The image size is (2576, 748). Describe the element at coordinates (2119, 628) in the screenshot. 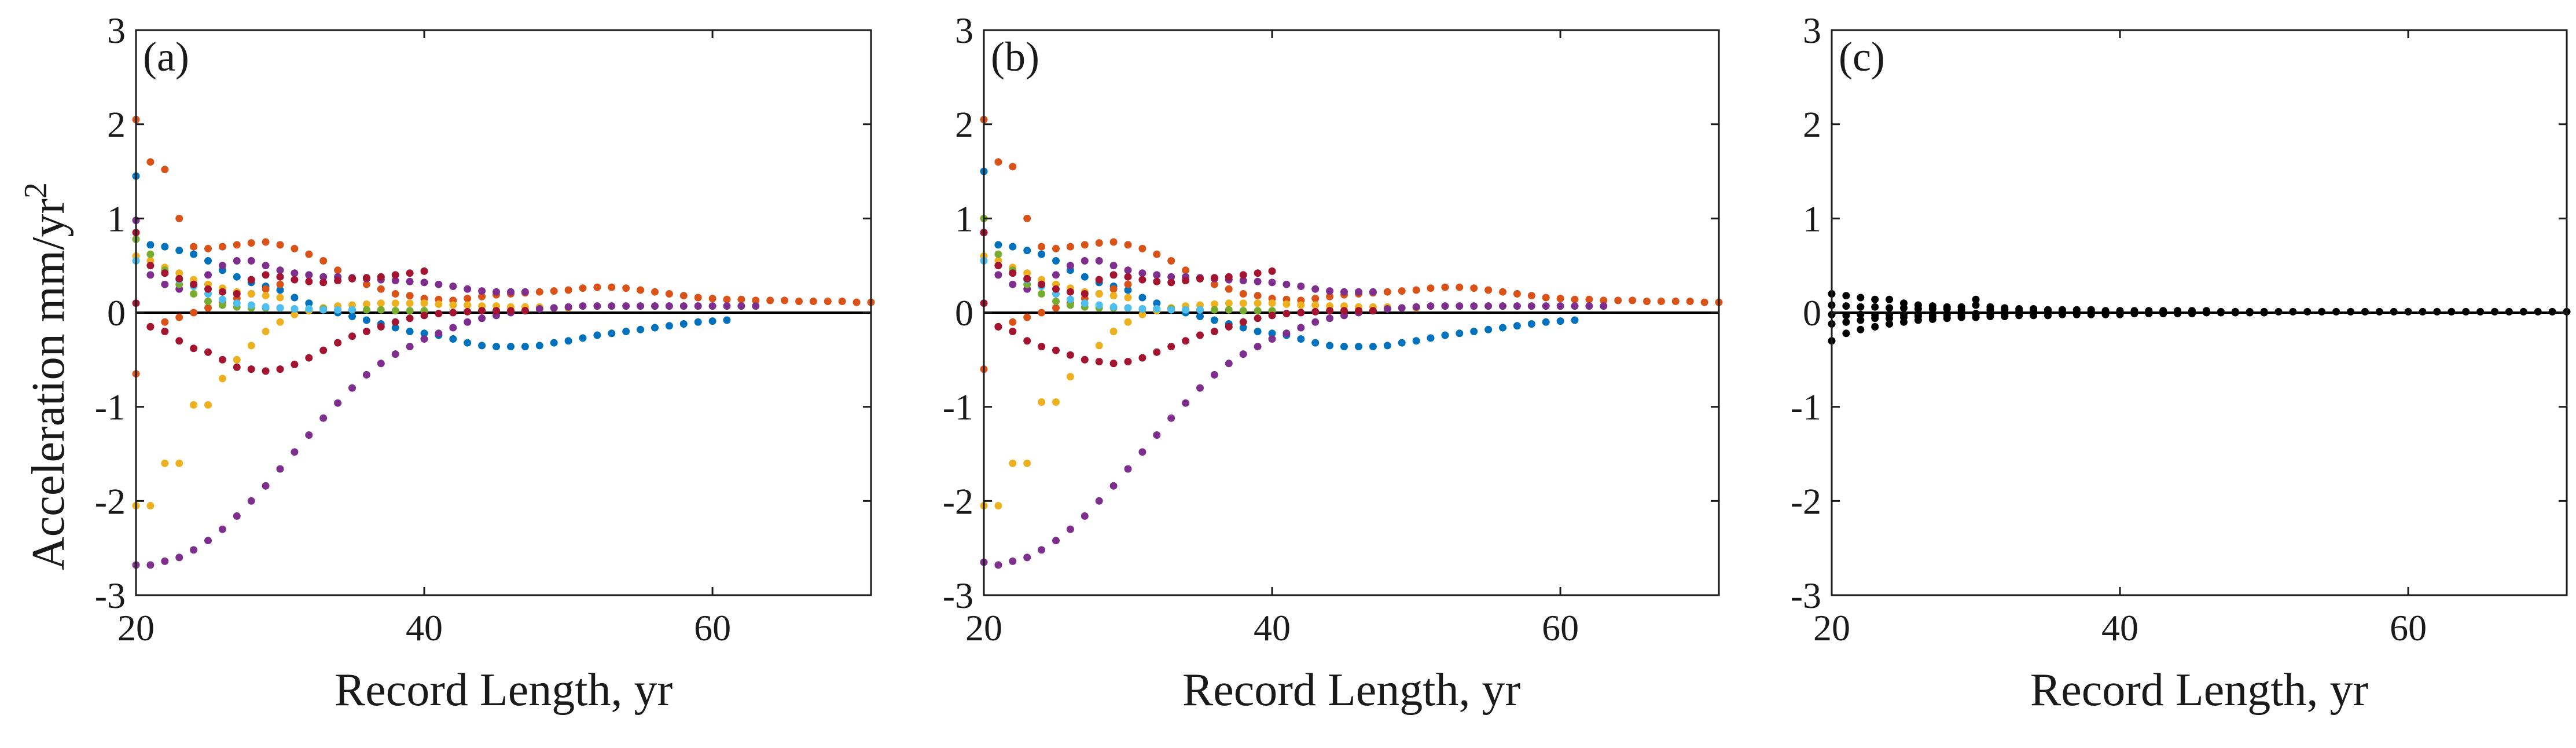

I see `x-tick-label: 40` at that location.